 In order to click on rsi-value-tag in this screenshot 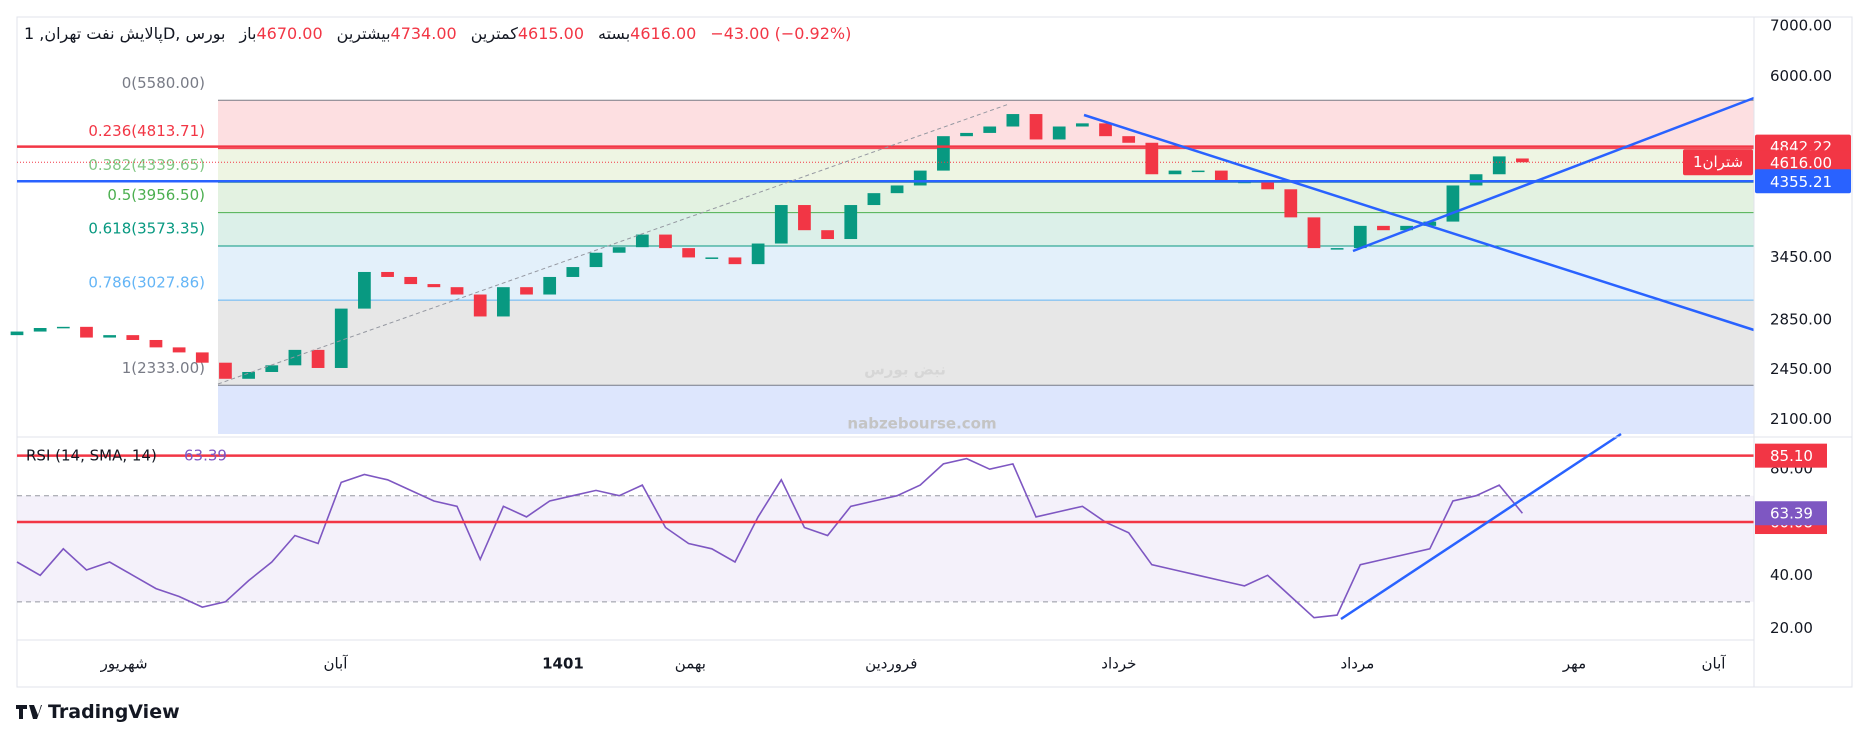, I will do `click(1791, 513)`.